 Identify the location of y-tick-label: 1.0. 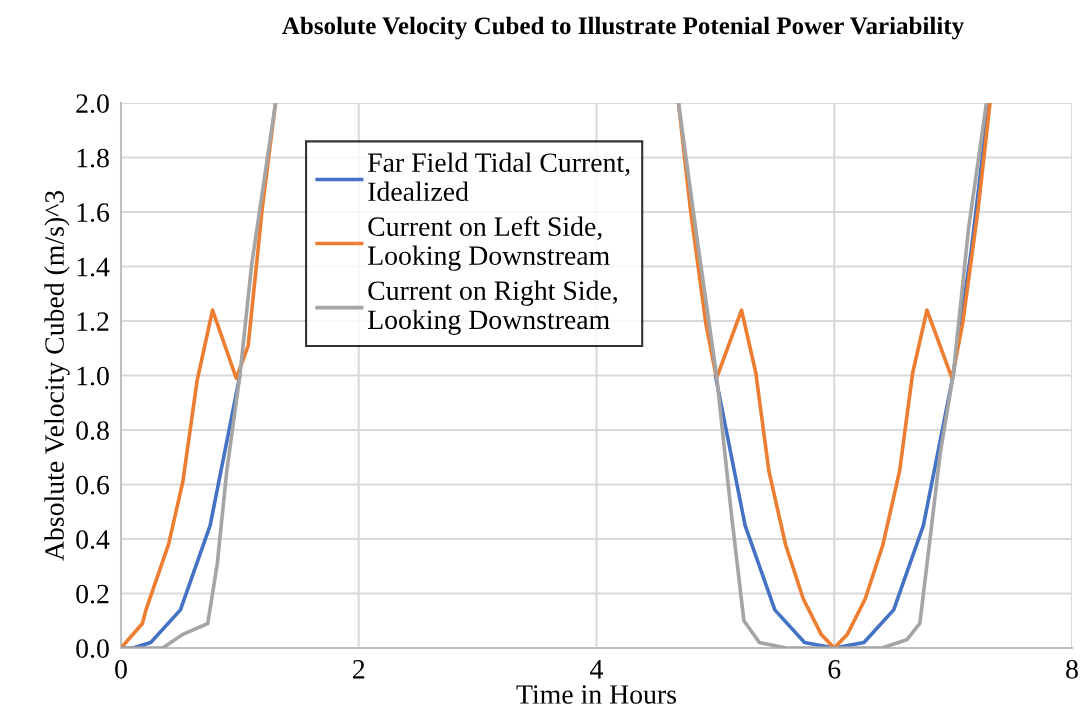
(93, 376).